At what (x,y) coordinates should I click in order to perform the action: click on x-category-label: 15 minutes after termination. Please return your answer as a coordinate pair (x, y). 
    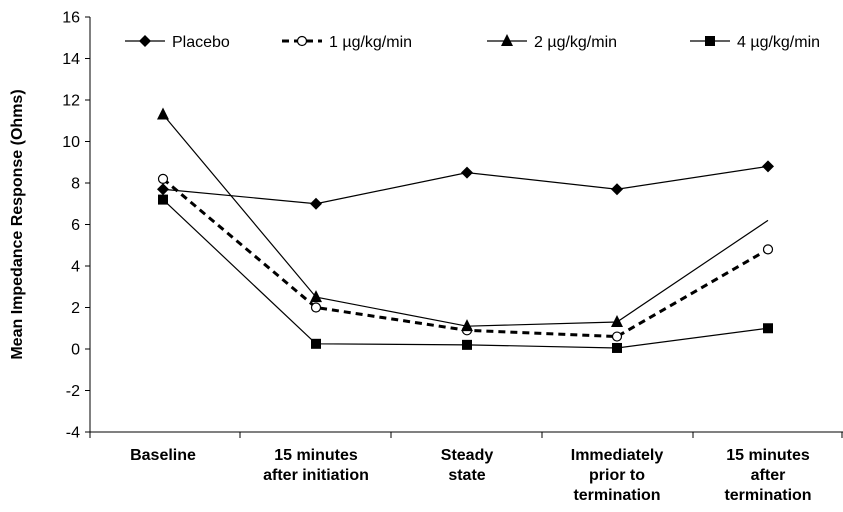
    Looking at the image, I should click on (767, 475).